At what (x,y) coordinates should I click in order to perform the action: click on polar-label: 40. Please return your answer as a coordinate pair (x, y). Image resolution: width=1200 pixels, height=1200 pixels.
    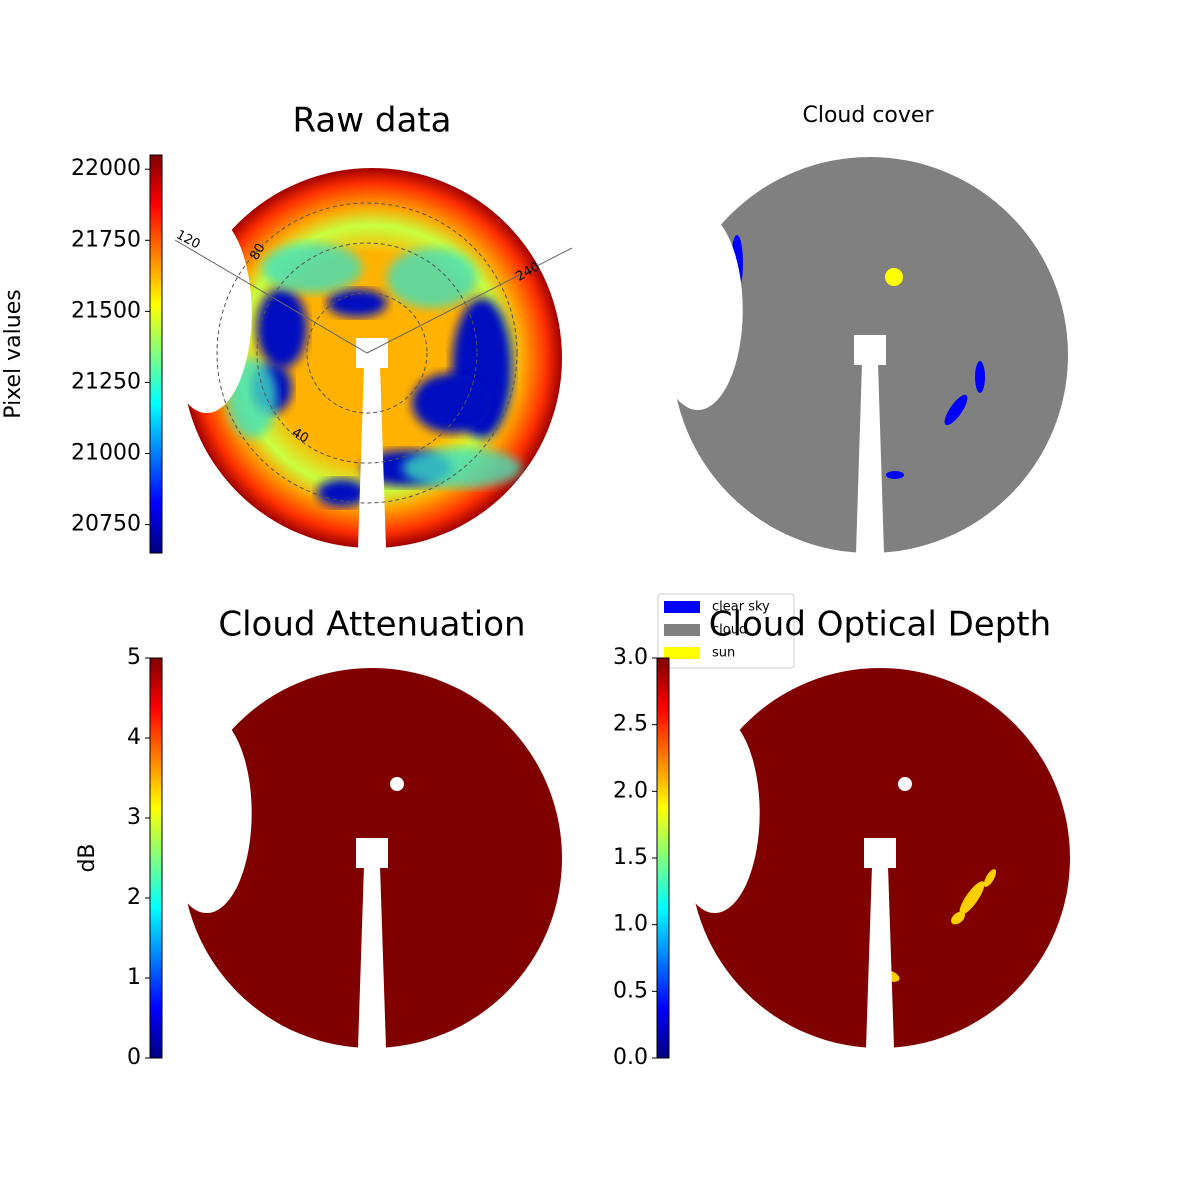
    Looking at the image, I should click on (300, 435).